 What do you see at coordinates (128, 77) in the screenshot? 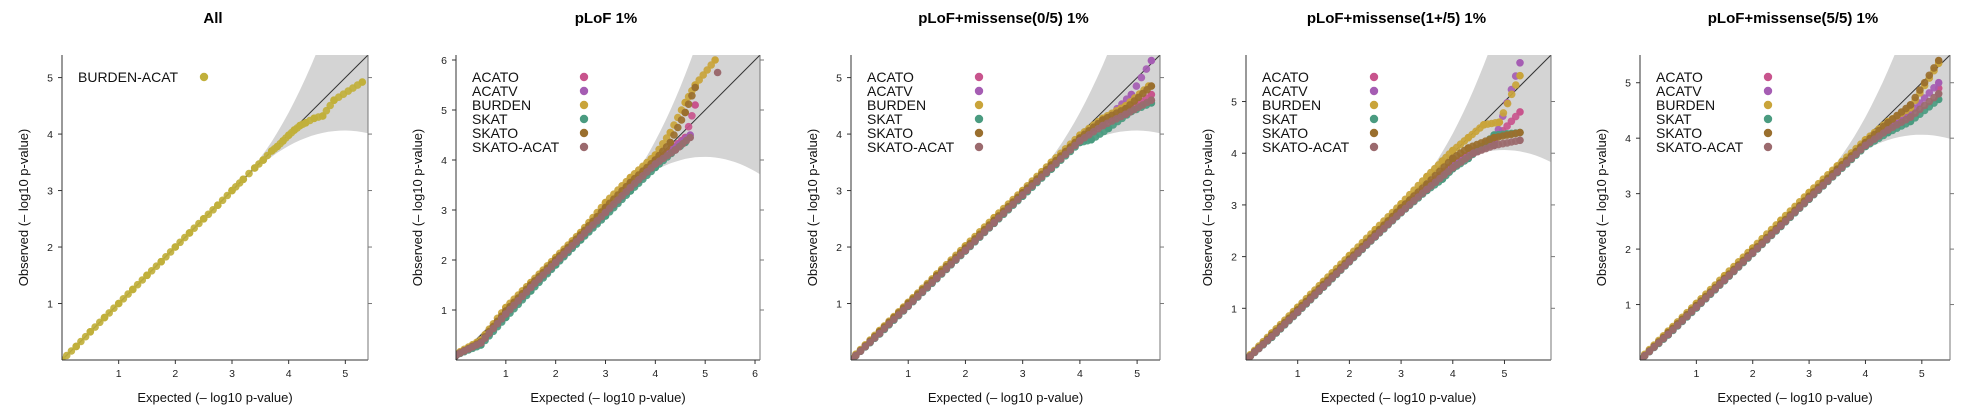
I see `legend-label: BURDEN-ACAT` at bounding box center [128, 77].